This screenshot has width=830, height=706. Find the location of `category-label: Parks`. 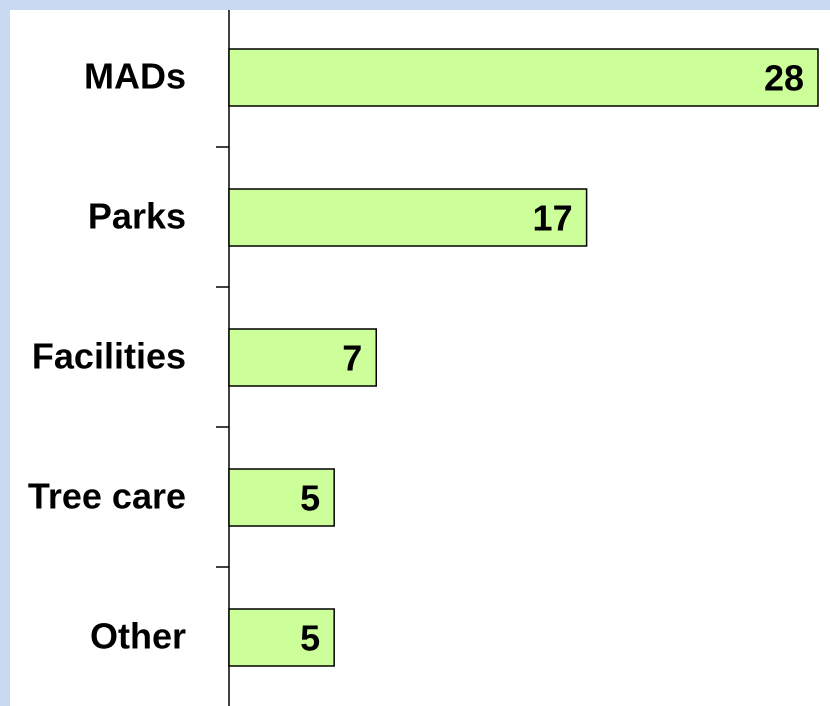

category-label: Parks is located at coordinates (137, 216).